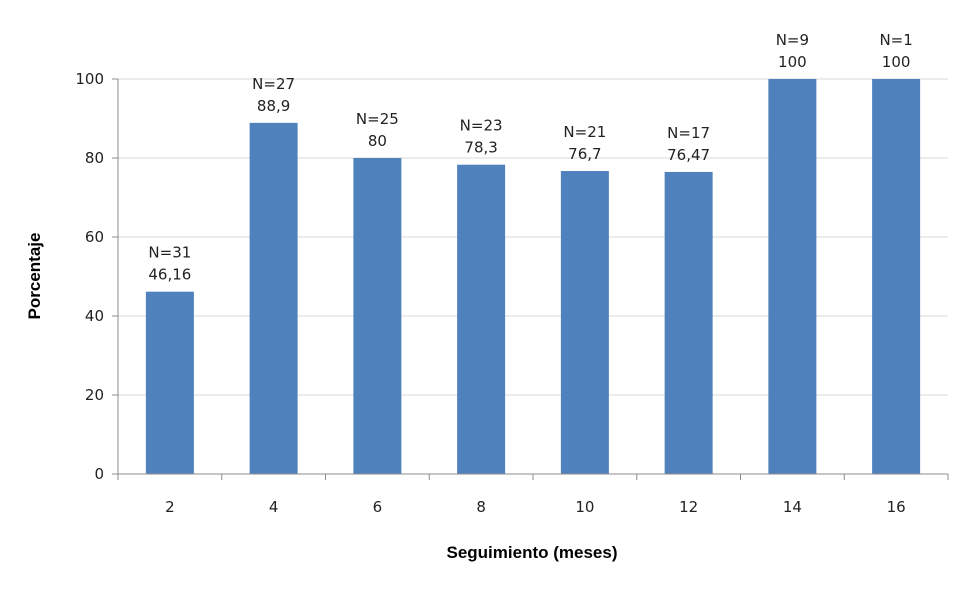  Describe the element at coordinates (688, 507) in the screenshot. I see `x-tick-label: 12` at that location.